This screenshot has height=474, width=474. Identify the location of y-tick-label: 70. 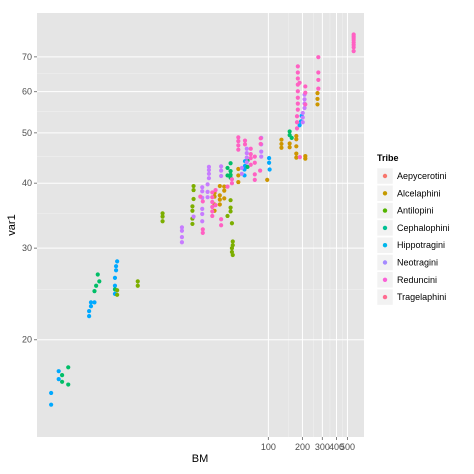
(27, 57).